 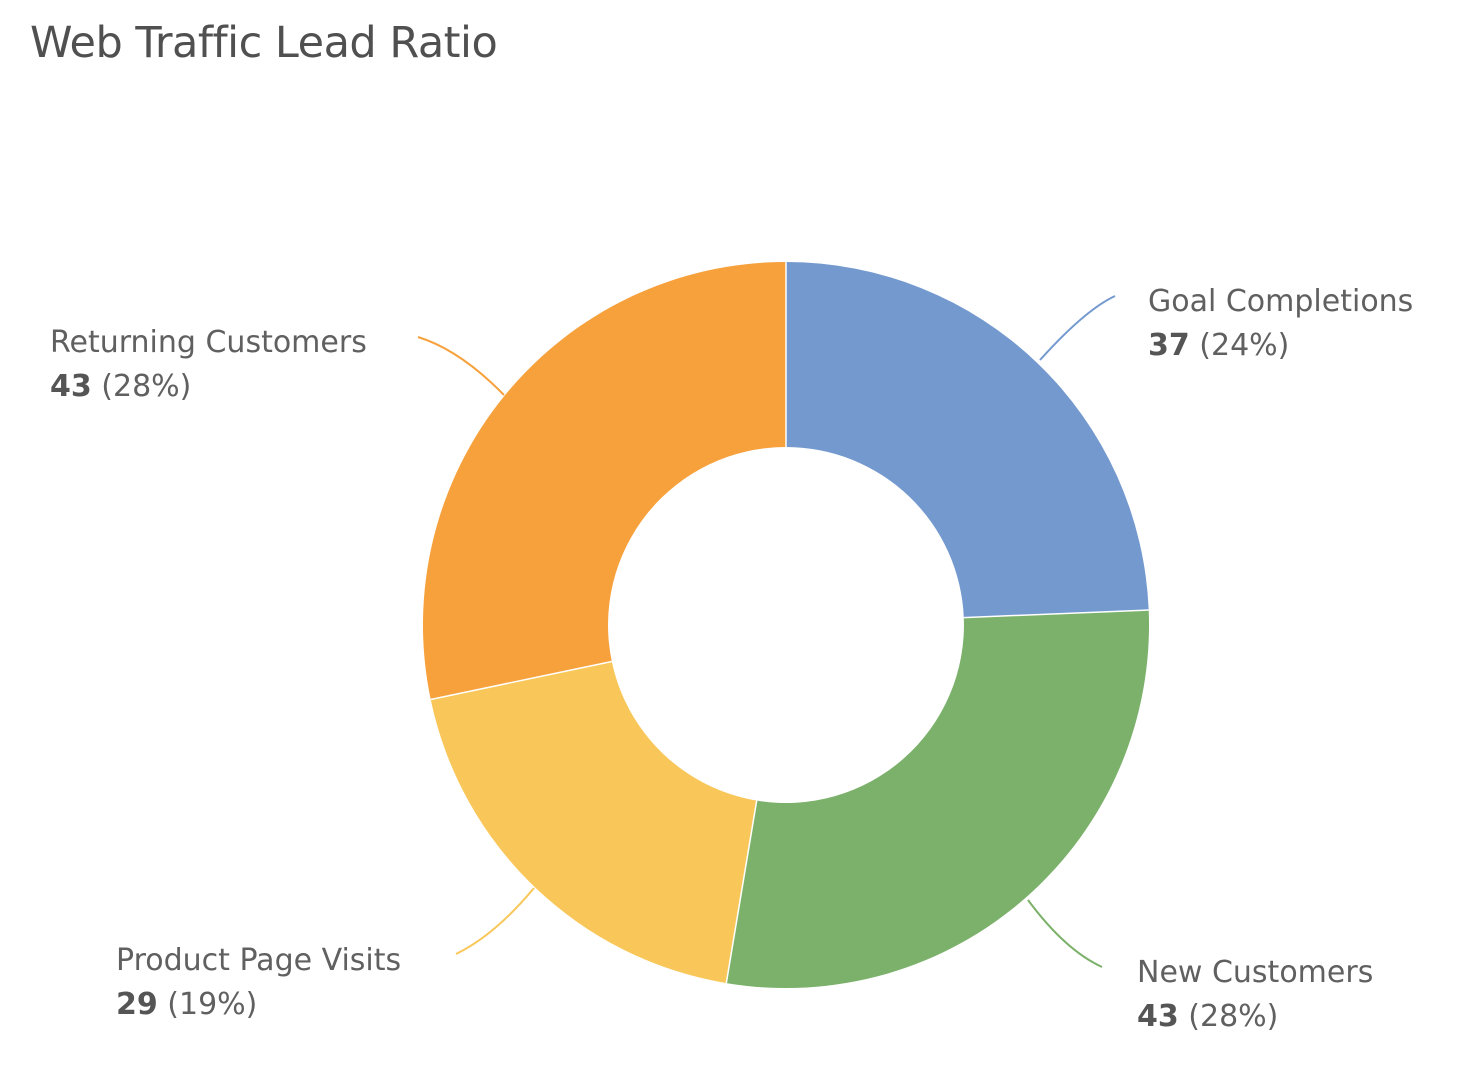 What do you see at coordinates (1255, 995) in the screenshot?
I see `data-label-new-customers: New Customers 43 (28%)` at bounding box center [1255, 995].